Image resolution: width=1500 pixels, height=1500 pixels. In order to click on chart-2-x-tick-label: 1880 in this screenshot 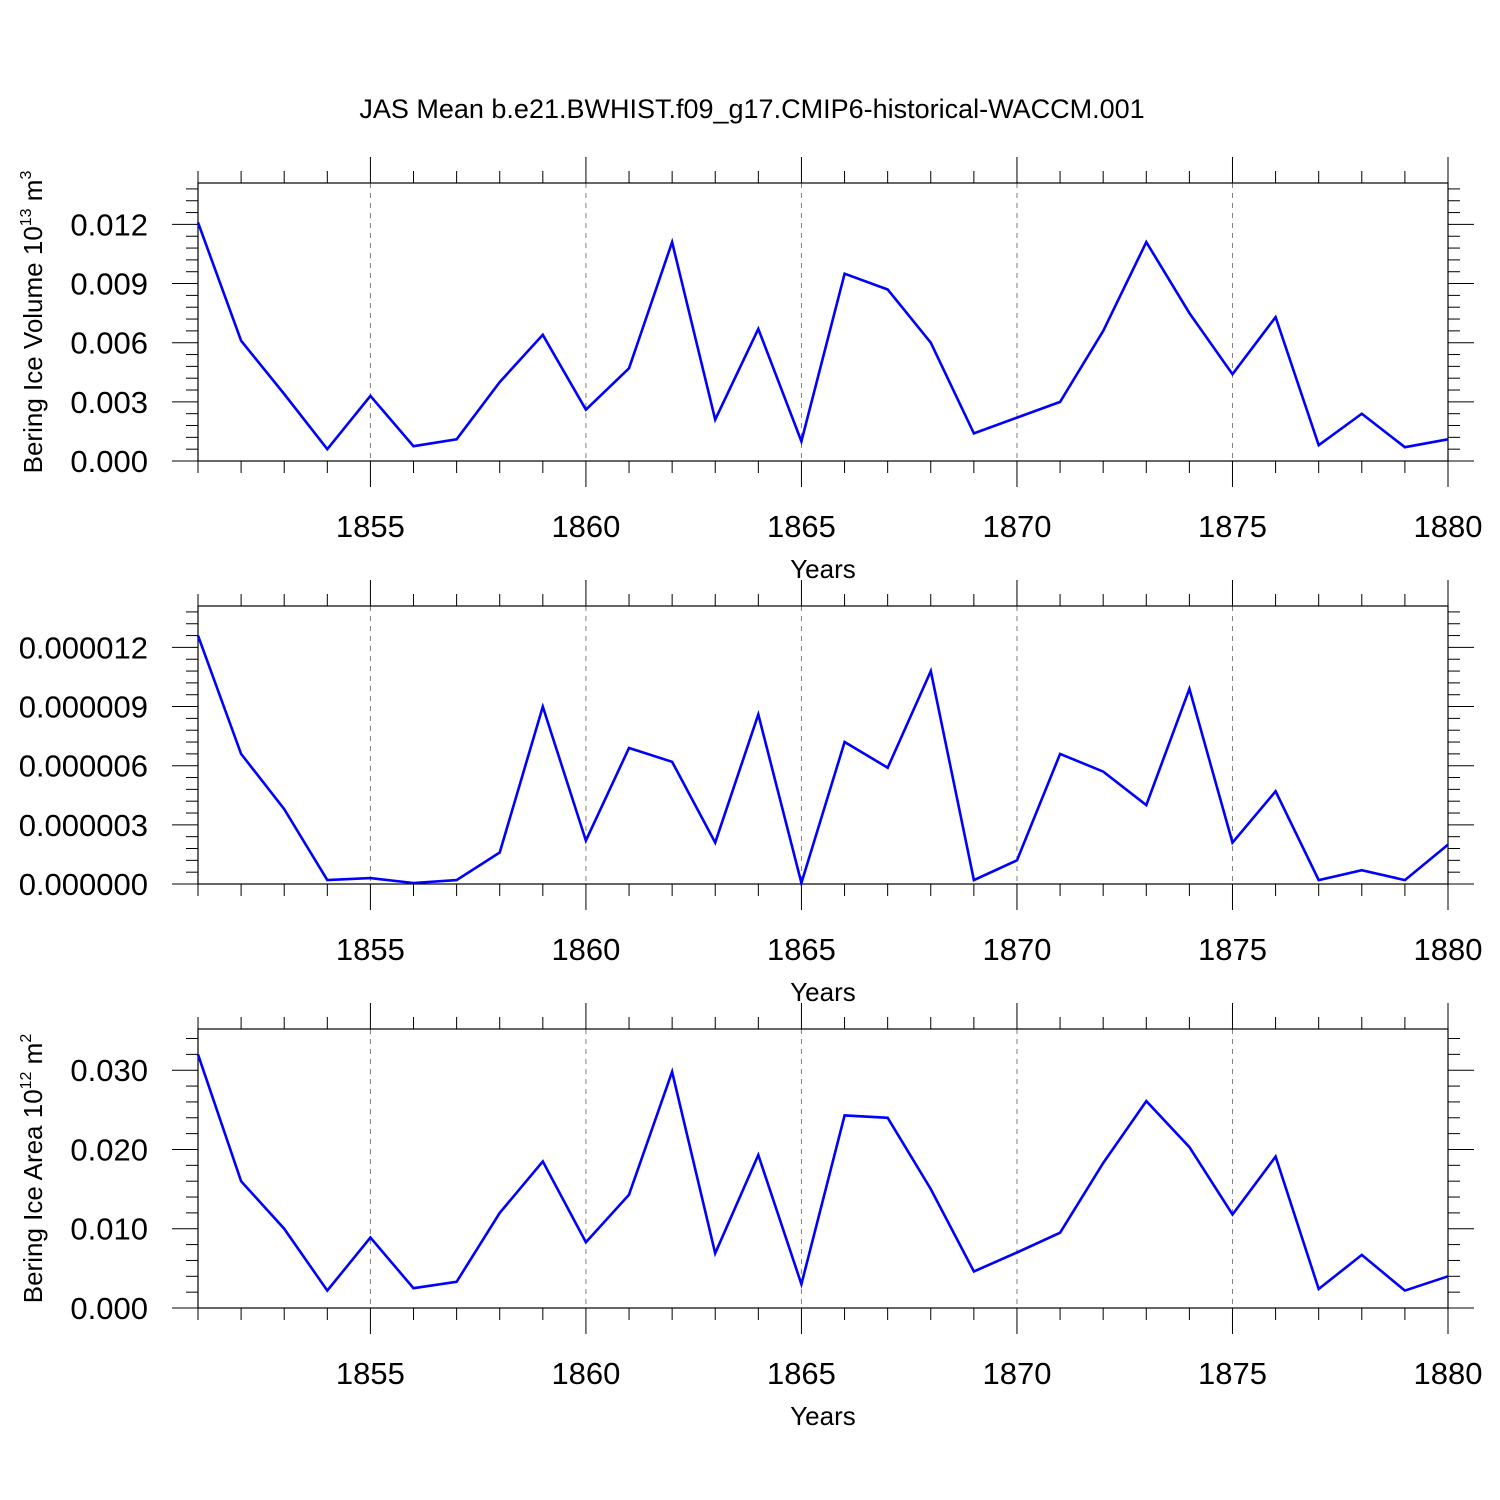, I will do `click(1448, 1373)`.